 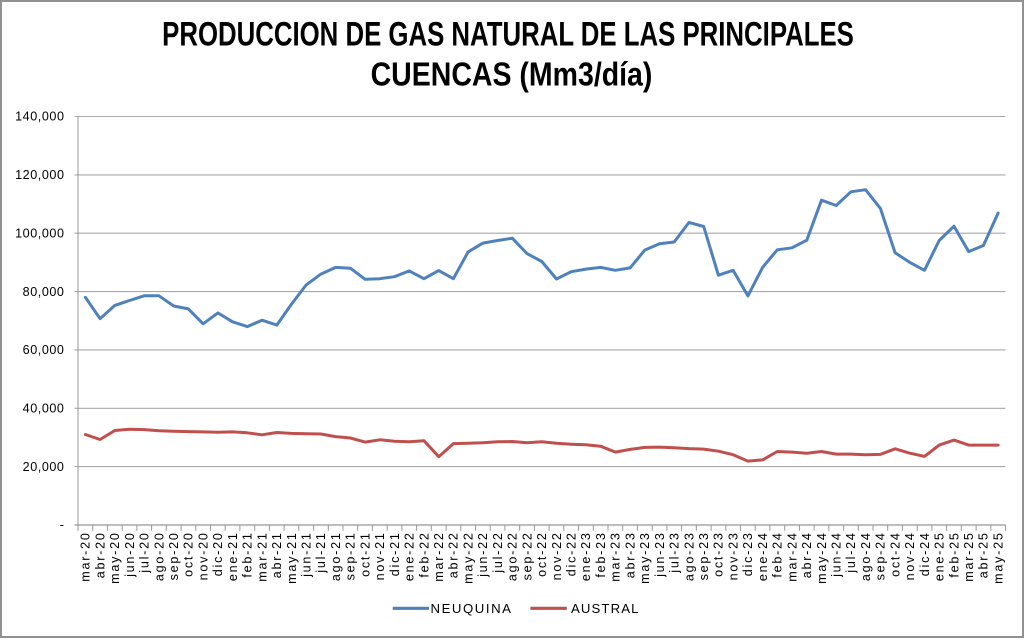 I want to click on svg-text: 20,000, so click(x=44, y=467).